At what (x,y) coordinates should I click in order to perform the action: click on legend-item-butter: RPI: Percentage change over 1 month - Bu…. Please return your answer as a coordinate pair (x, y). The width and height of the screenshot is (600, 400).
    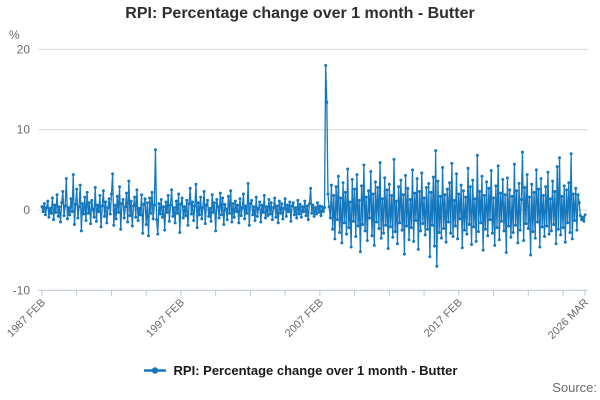
    Looking at the image, I should click on (300, 370).